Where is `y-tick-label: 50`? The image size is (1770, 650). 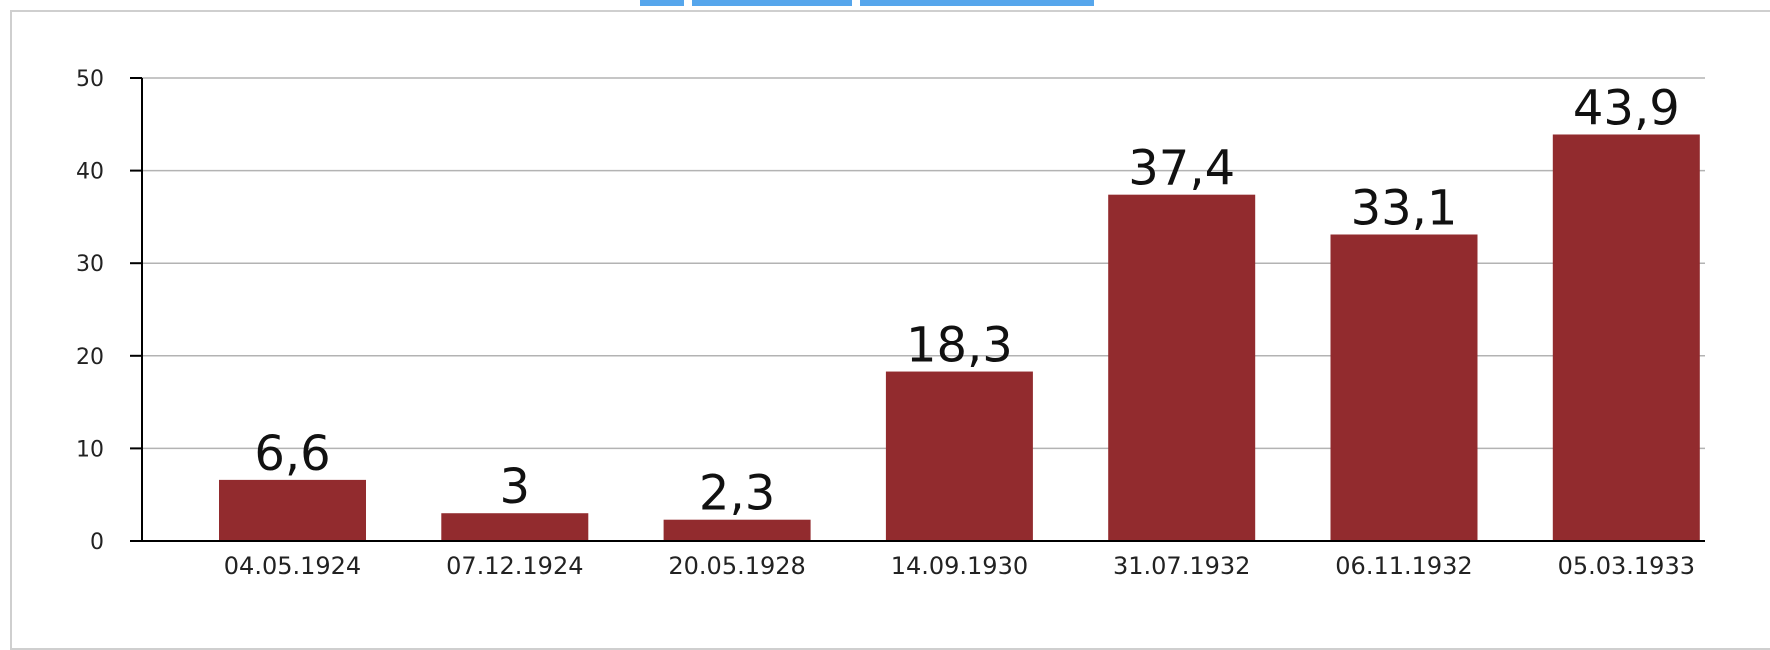 y-tick-label: 50 is located at coordinates (90, 79).